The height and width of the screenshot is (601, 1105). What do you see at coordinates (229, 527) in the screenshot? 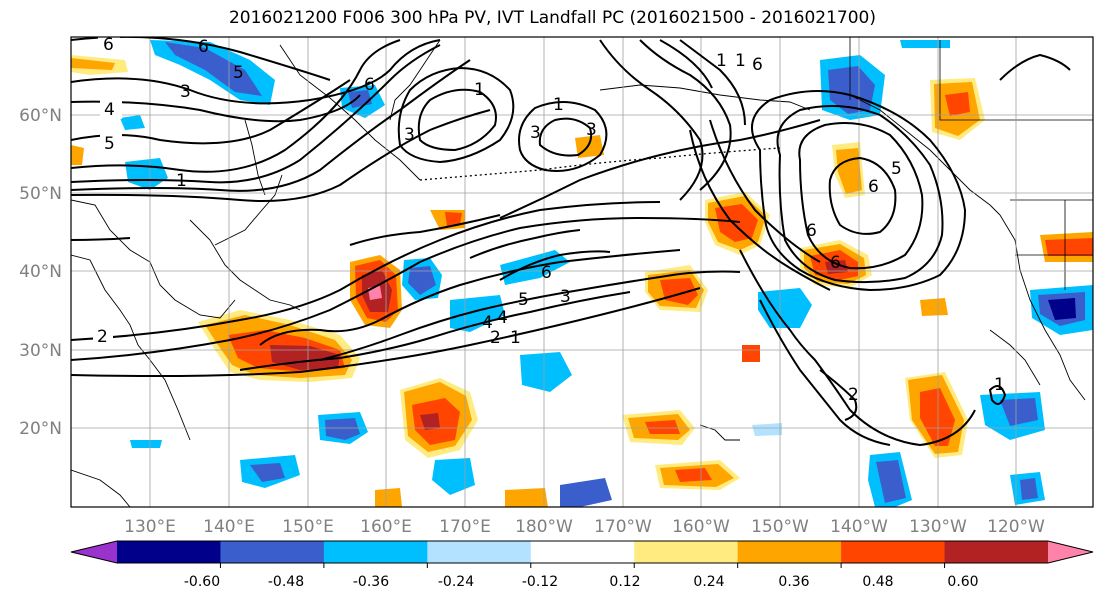
I see `lon-label: 140°E` at bounding box center [229, 527].